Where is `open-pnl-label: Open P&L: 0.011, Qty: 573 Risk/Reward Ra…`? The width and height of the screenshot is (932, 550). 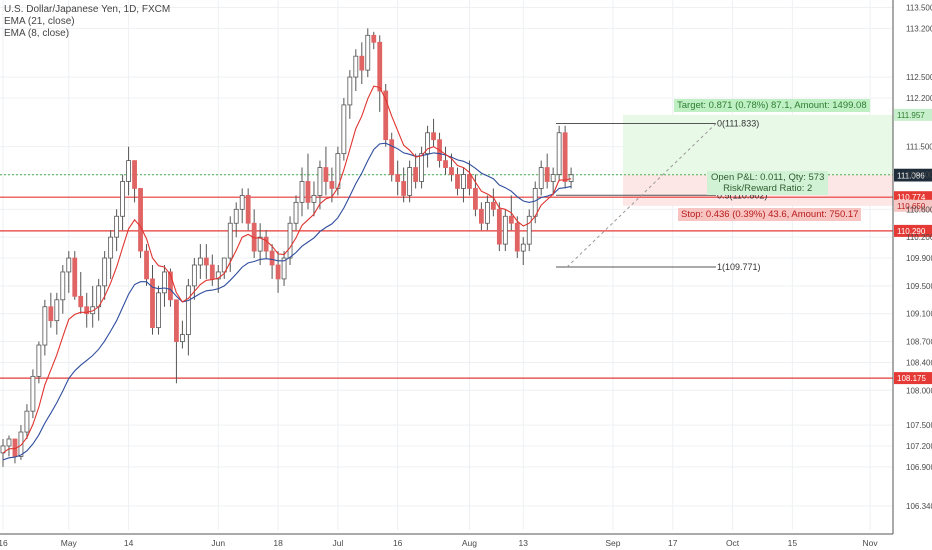
open-pnl-label: Open P&L: 0.011, Qty: 573 Risk/Reward Ra… is located at coordinates (768, 183).